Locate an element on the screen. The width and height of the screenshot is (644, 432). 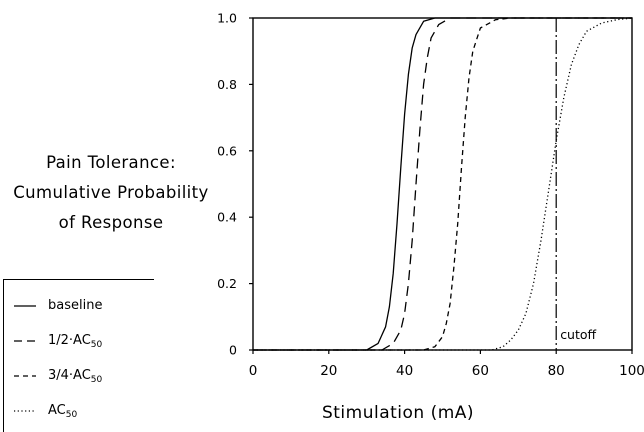
y-tick-label: 0.6 is located at coordinates (227, 150).